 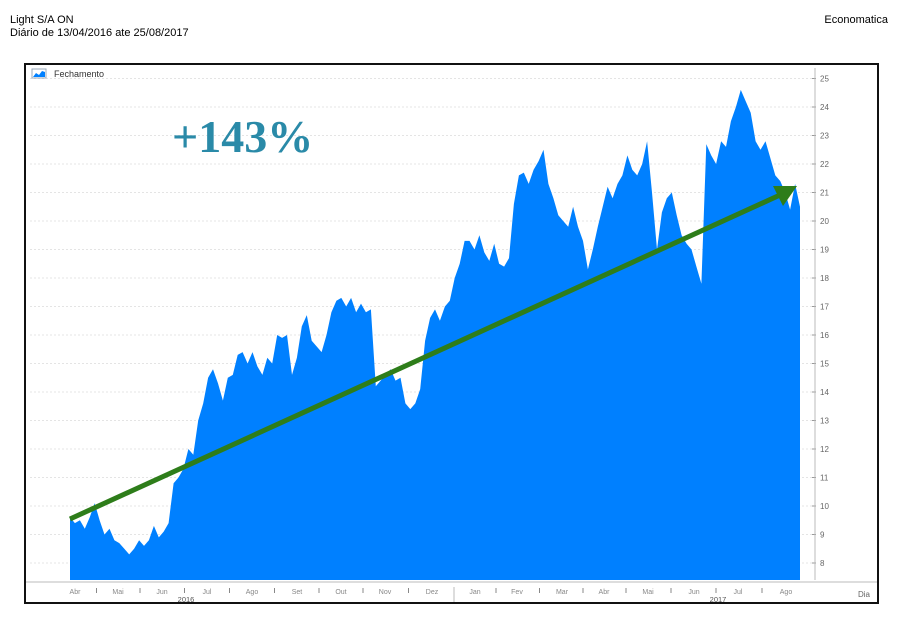 What do you see at coordinates (864, 594) in the screenshot?
I see `x-axis-label: Dia` at bounding box center [864, 594].